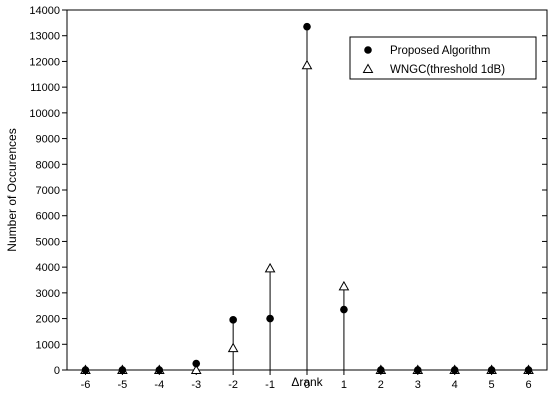  I want to click on y-axis-title: Number of Occurences, so click(12, 189).